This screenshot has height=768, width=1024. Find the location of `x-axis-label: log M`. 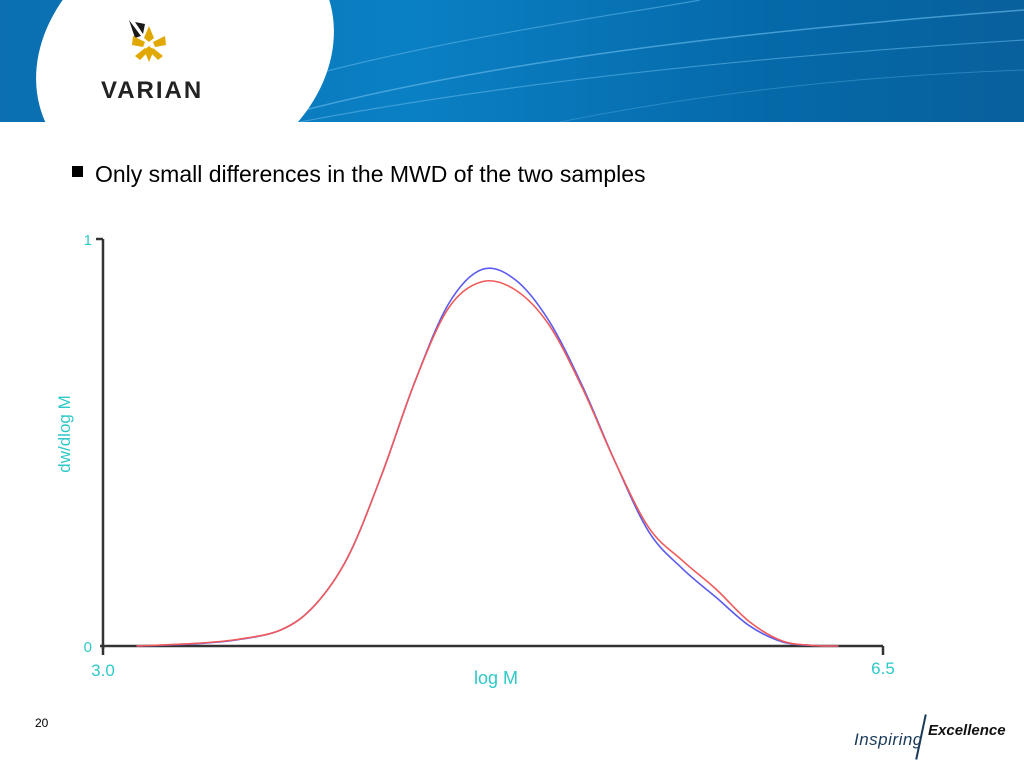

x-axis-label: log M is located at coordinates (496, 678).